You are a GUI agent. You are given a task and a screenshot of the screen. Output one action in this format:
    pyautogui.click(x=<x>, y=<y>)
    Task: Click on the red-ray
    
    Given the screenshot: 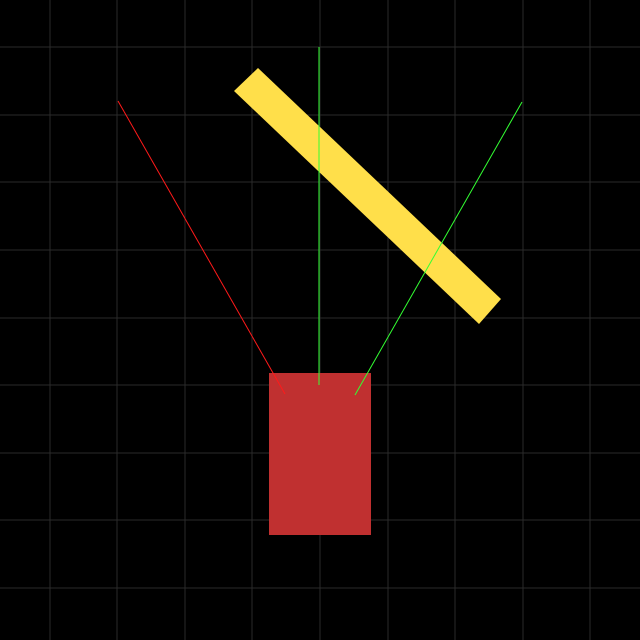 What is the action you would take?
    pyautogui.click(x=201, y=247)
    